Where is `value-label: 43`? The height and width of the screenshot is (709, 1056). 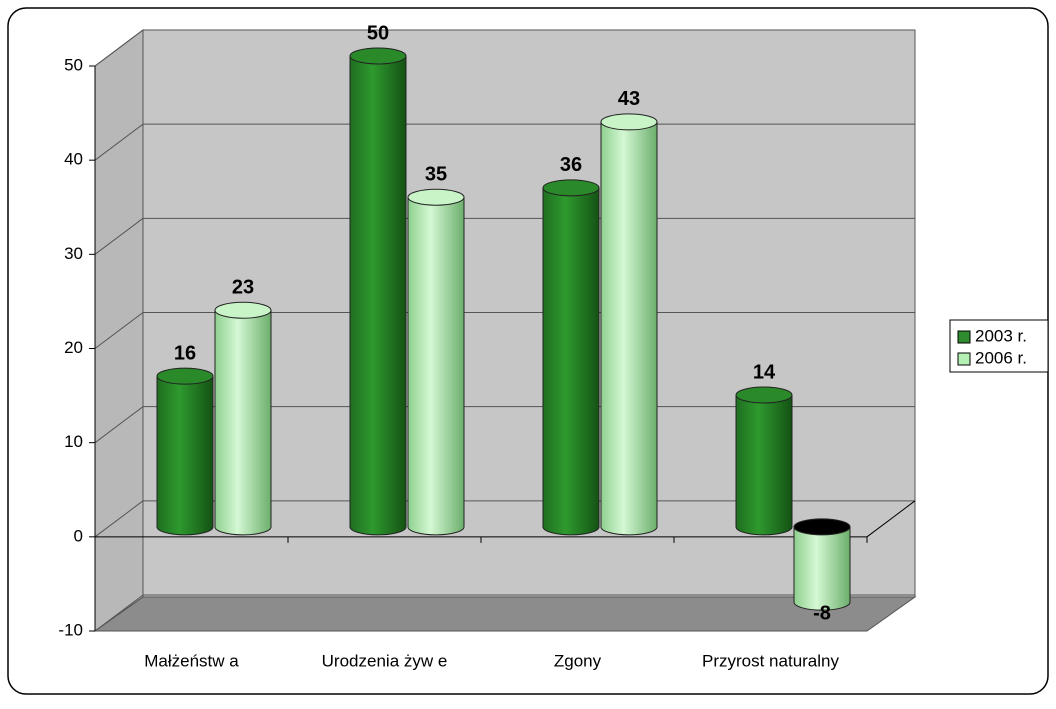
value-label: 43 is located at coordinates (629, 99).